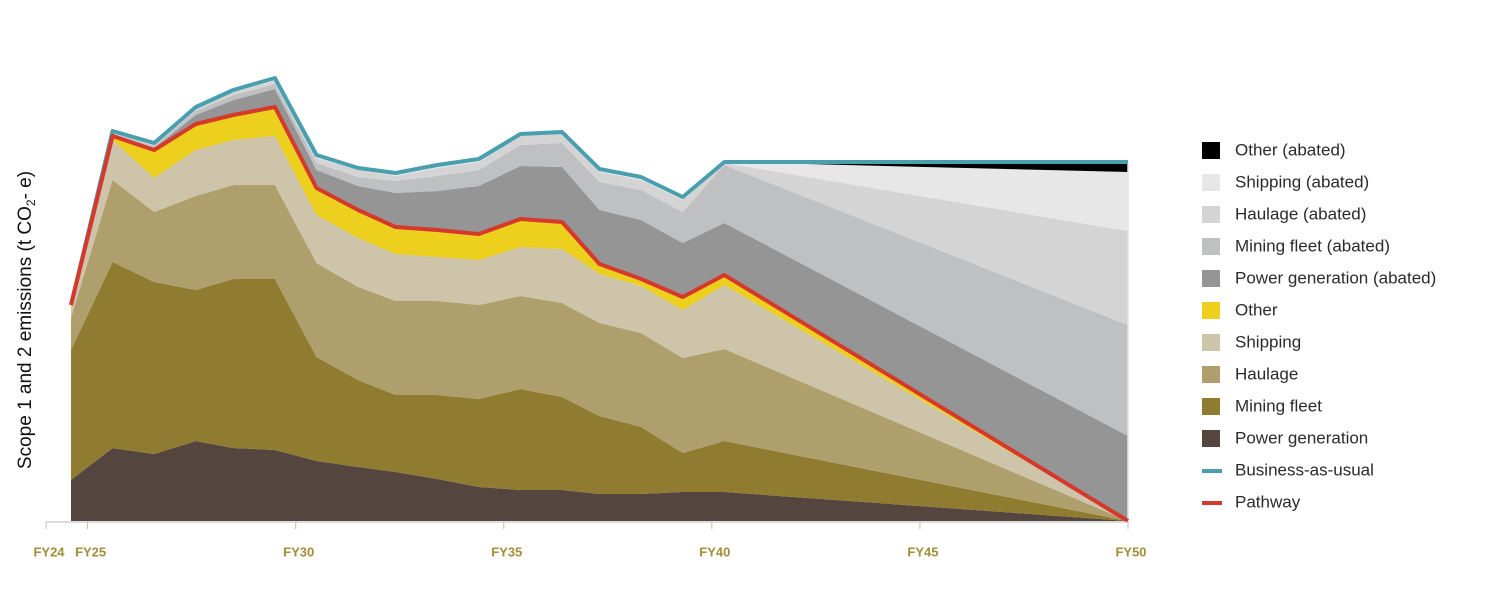  Describe the element at coordinates (599, 481) in the screenshot. I see `area` at that location.